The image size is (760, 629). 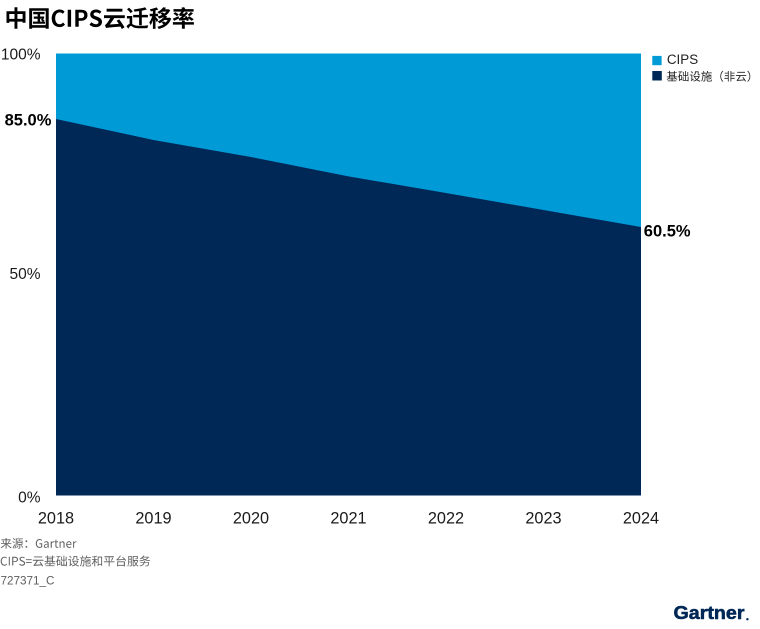 What do you see at coordinates (446, 518) in the screenshot?
I see `svg-text: 2022` at bounding box center [446, 518].